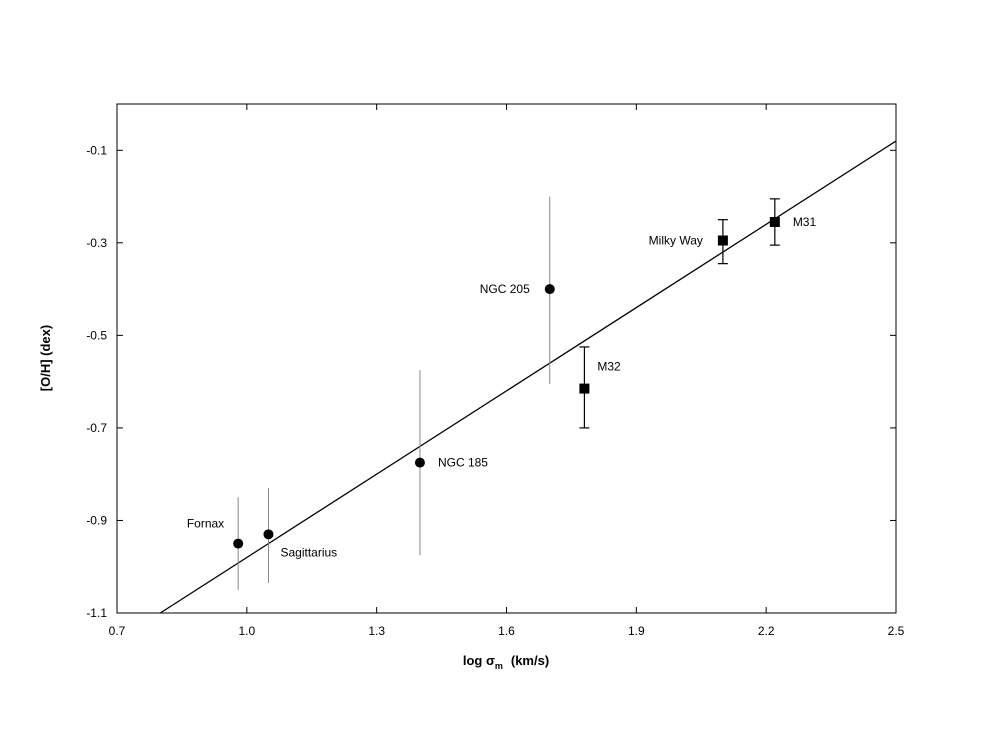  I want to click on x-tick-label: 1.0, so click(246, 631).